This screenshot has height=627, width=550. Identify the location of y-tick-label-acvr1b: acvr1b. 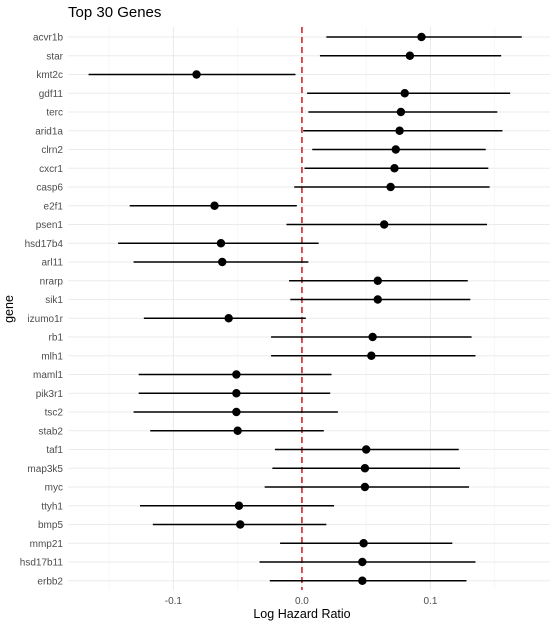
(48, 38).